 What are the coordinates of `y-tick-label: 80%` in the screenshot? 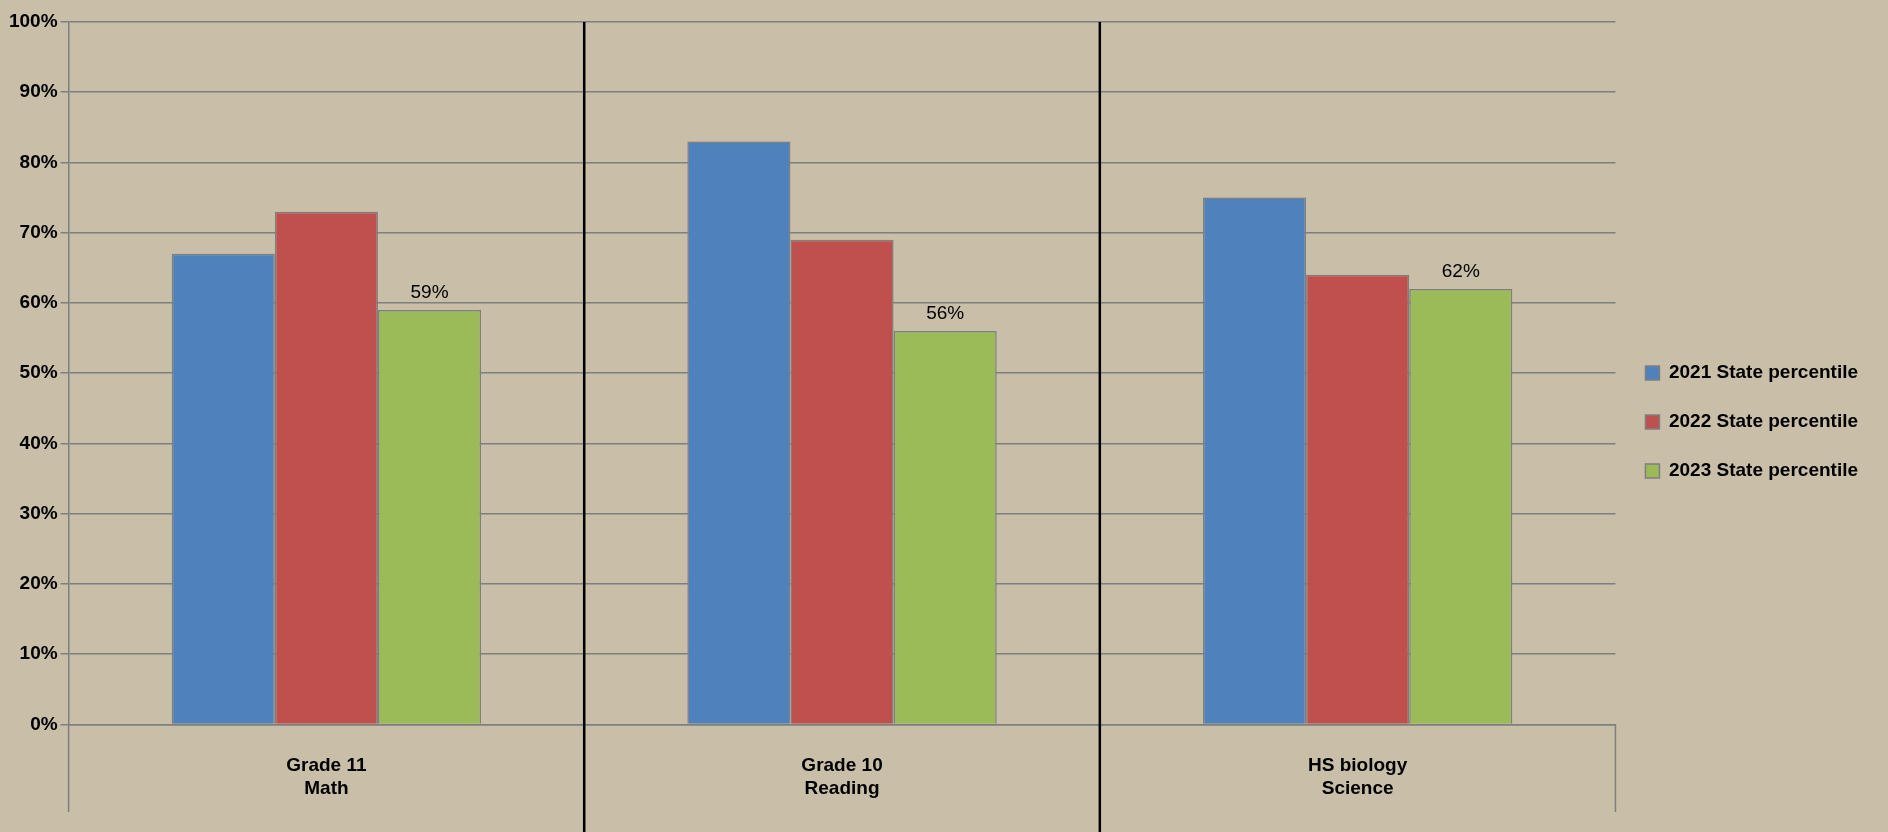 It's located at (38, 161).